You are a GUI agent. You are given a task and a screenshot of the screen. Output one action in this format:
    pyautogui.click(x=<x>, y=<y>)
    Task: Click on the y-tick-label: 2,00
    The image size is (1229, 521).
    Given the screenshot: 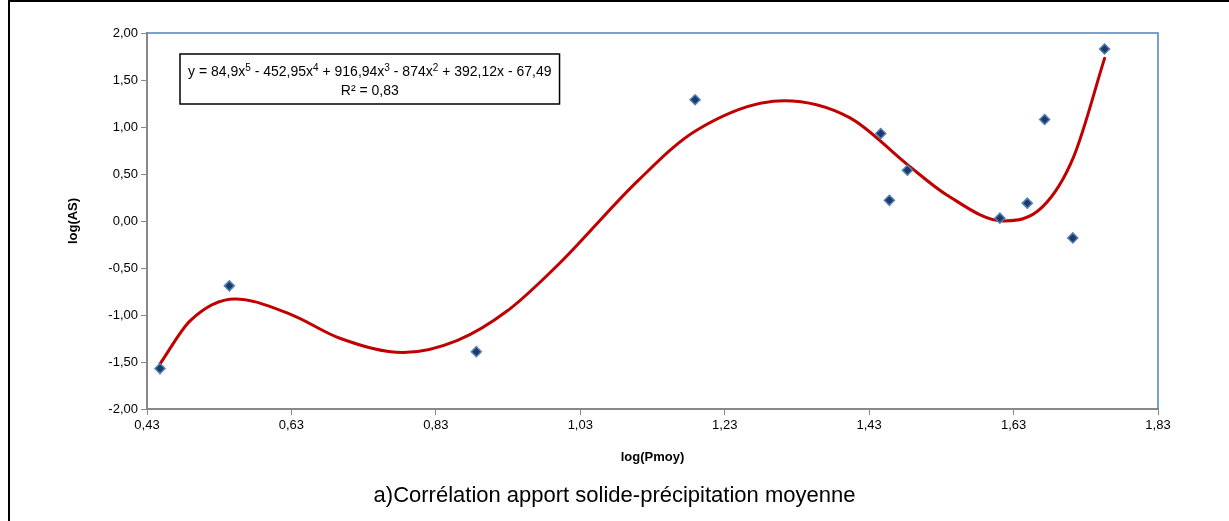 What is the action you would take?
    pyautogui.click(x=125, y=32)
    